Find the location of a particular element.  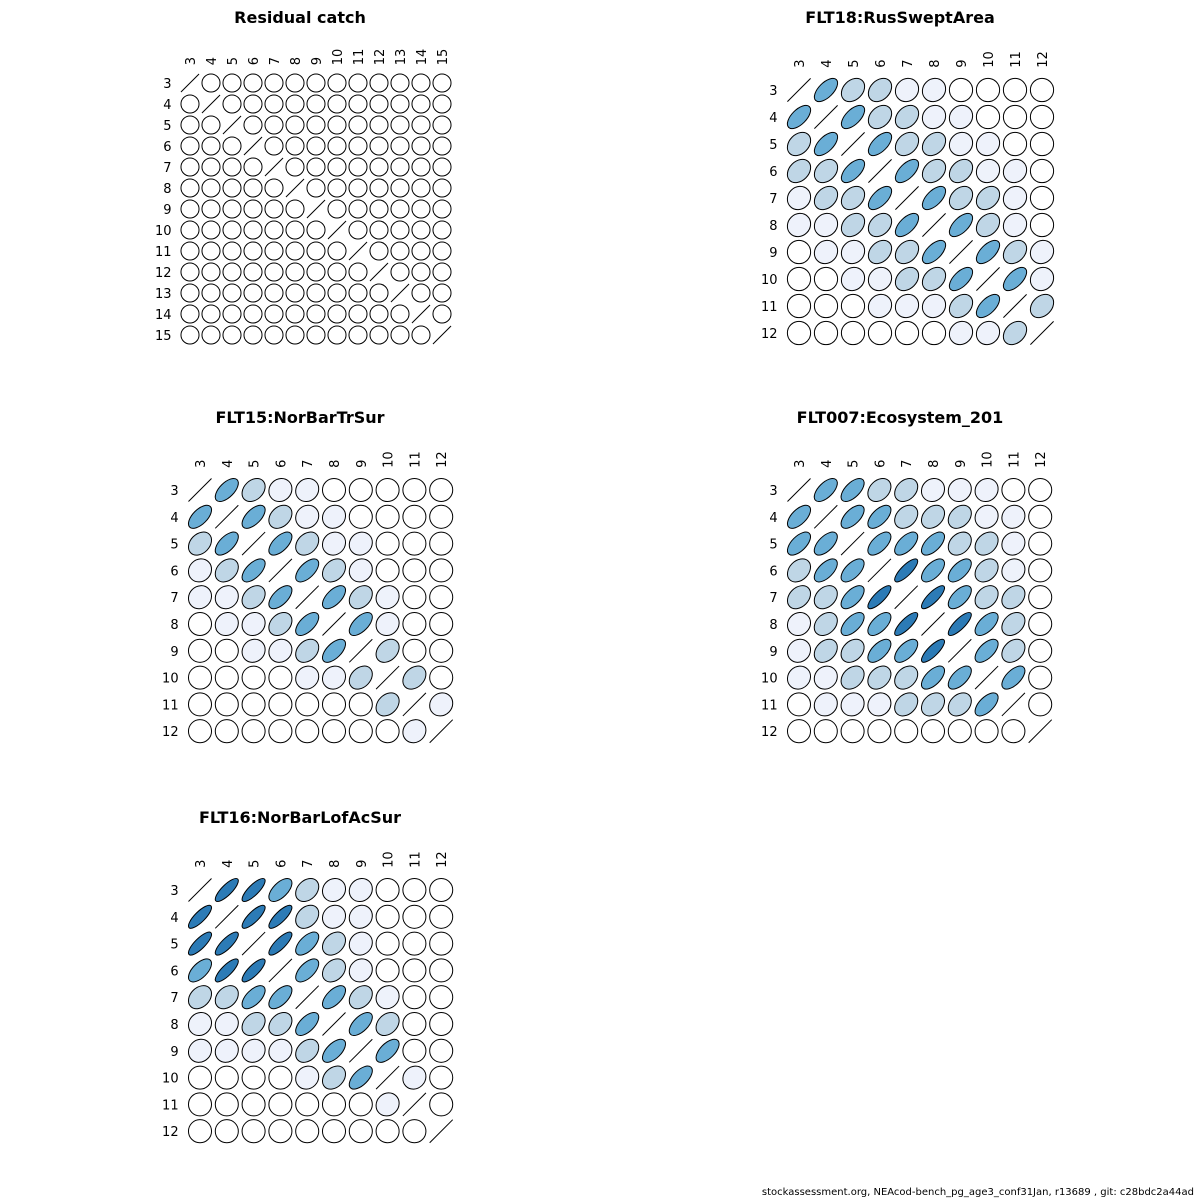

row-label: 15 is located at coordinates (163, 336).